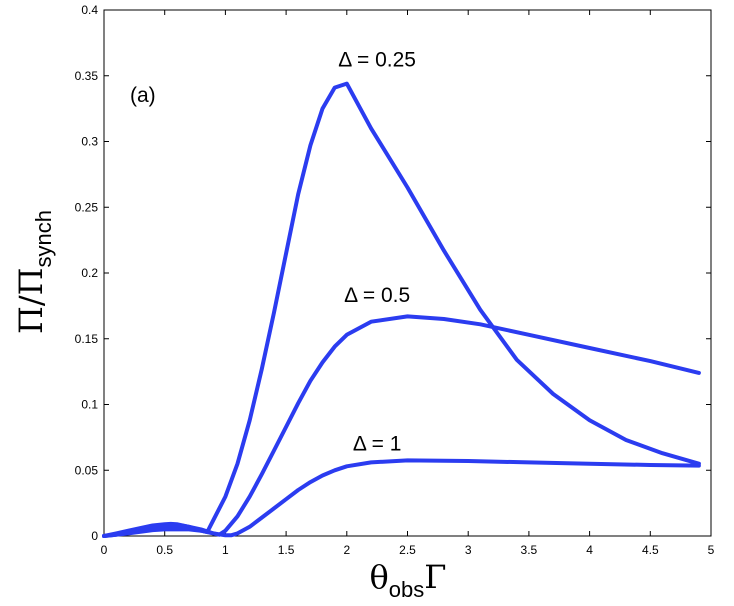 This screenshot has width=734, height=606. I want to click on y-tick-label: 0.2, so click(89, 273).